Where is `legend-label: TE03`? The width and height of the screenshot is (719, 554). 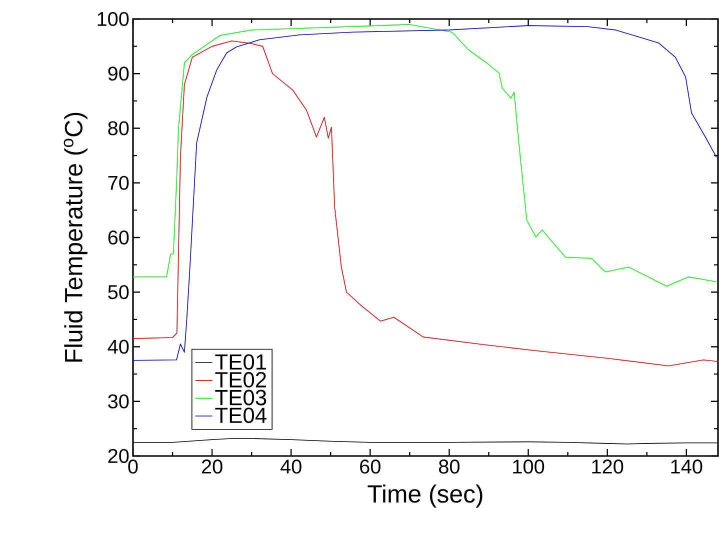 legend-label: TE03 is located at coordinates (240, 398).